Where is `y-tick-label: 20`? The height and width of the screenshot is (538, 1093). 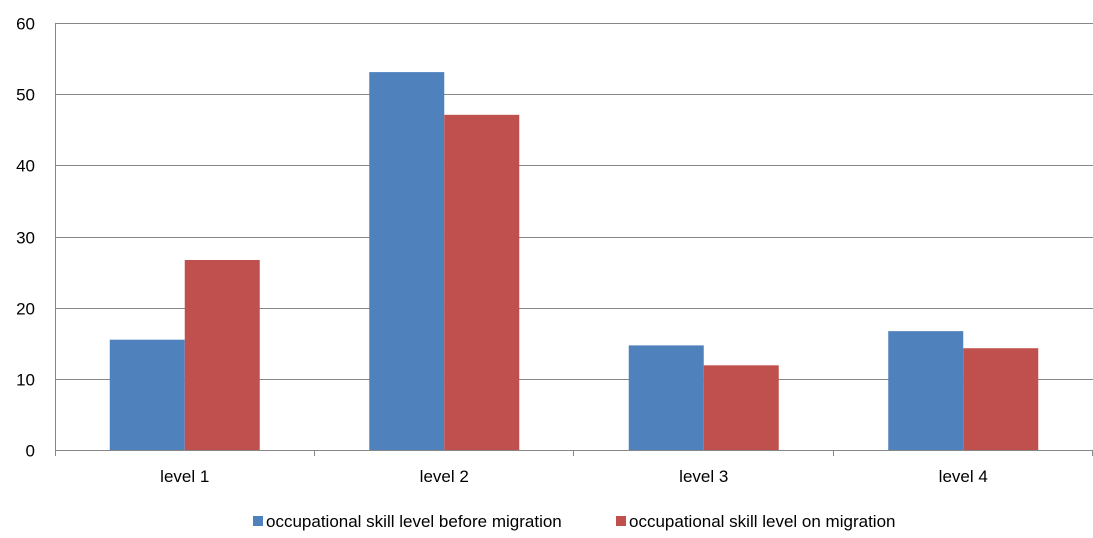
y-tick-label: 20 is located at coordinates (25, 309).